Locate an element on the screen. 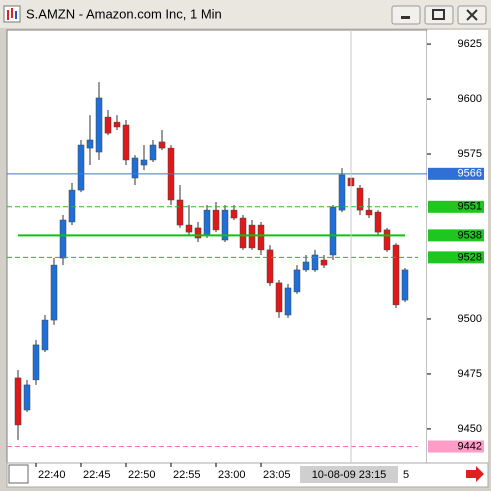  y-tick-label: 9600 is located at coordinates (470, 99).